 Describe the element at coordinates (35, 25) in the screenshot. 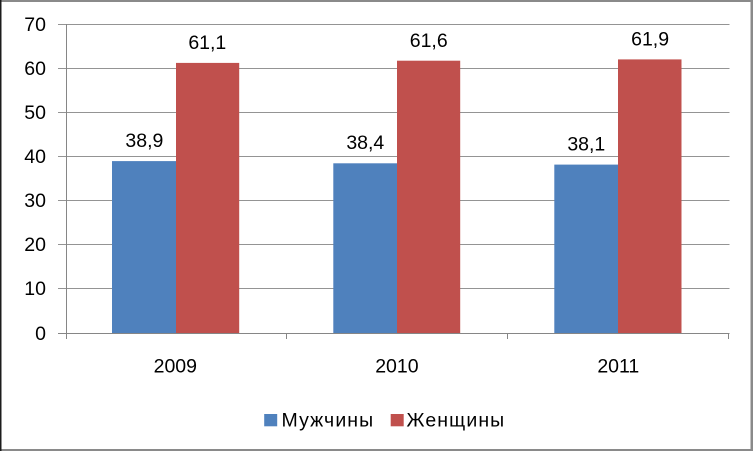

I see `svg-text: 70` at that location.